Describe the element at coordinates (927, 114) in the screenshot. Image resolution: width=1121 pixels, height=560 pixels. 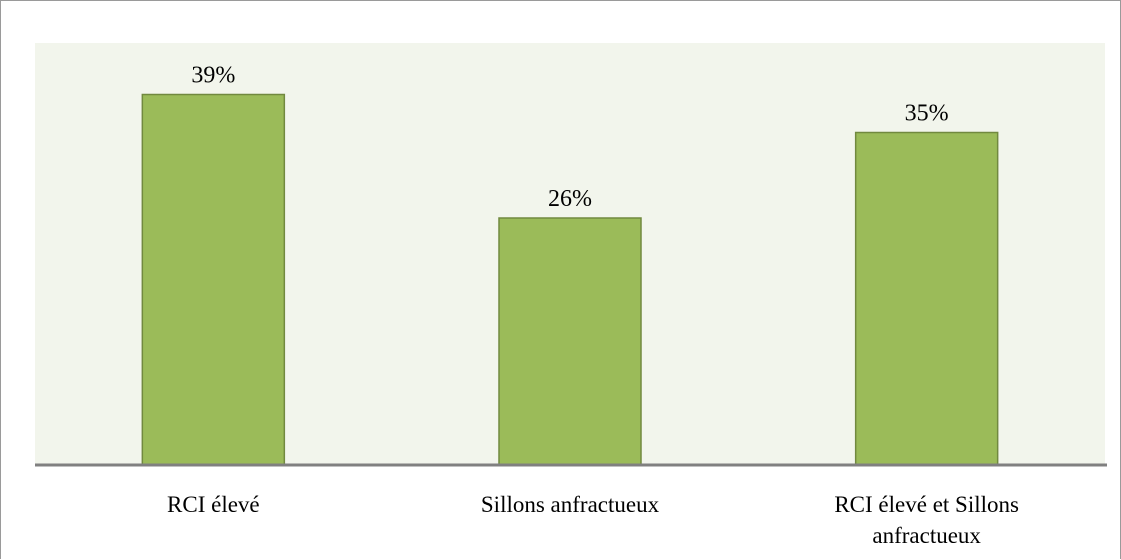
I see `data-label-3: 35%` at that location.